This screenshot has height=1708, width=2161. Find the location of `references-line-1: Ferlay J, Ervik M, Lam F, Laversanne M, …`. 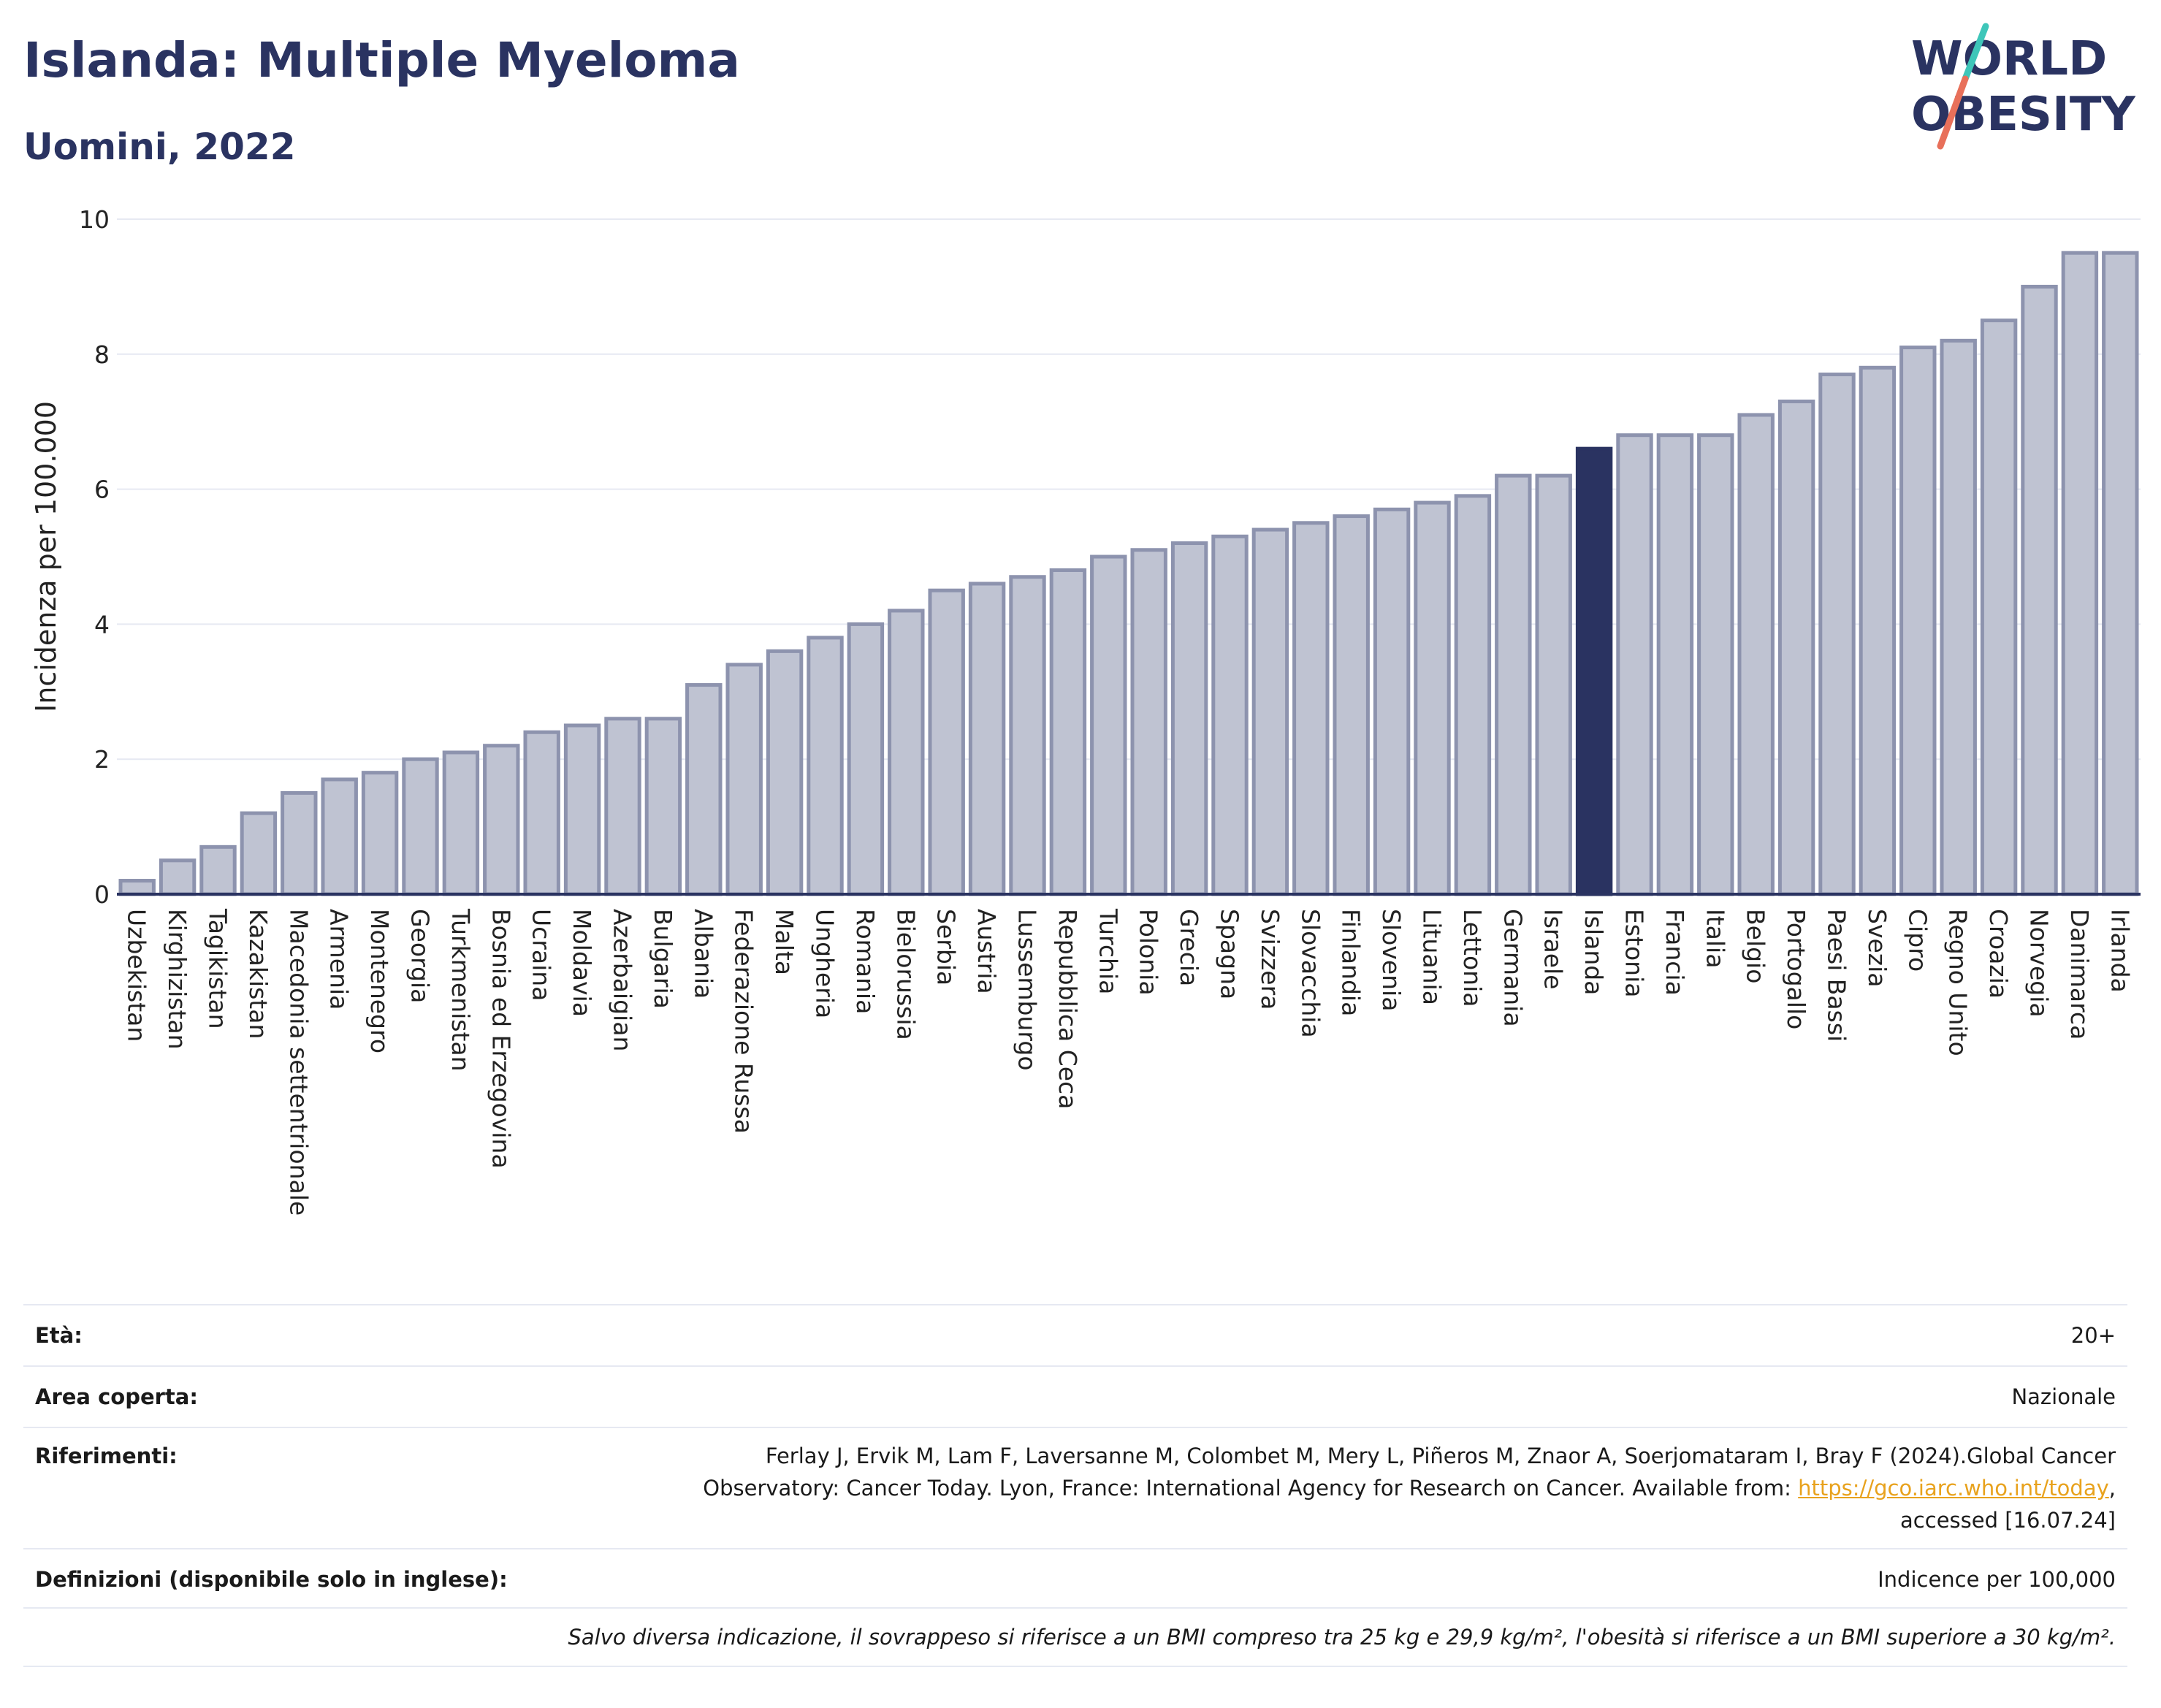

references-line-1: Ferlay J, Ervik M, Lam F, Laversanne M, … is located at coordinates (1440, 1456).